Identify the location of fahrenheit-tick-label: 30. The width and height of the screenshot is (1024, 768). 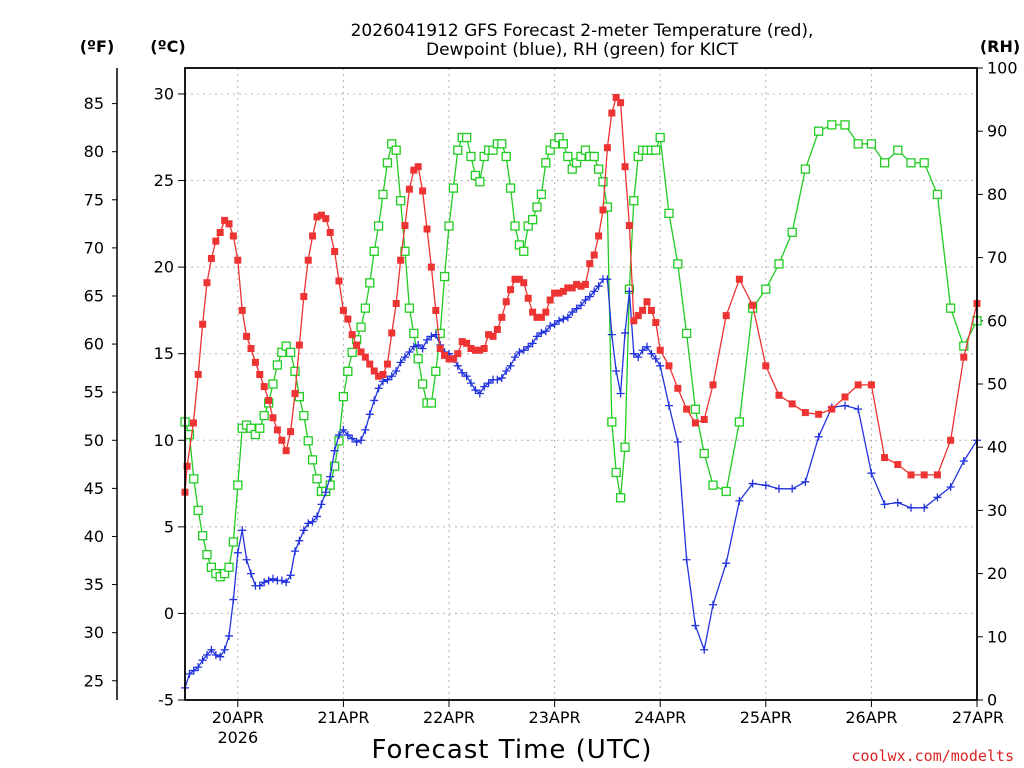
(94, 632).